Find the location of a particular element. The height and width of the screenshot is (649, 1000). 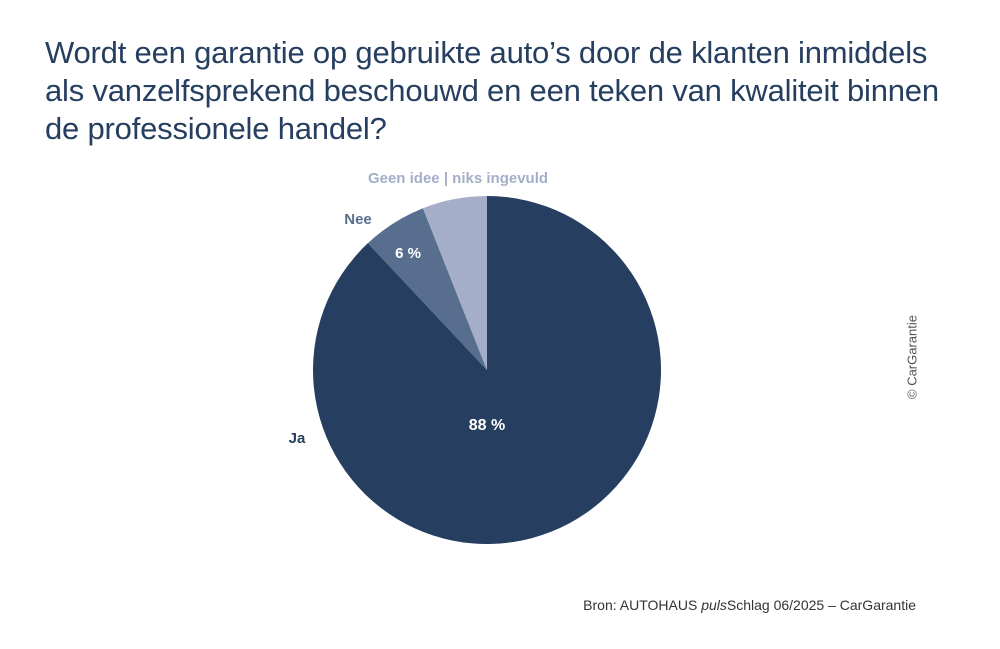

copyright-notice: © CarGarantie is located at coordinates (912, 357).